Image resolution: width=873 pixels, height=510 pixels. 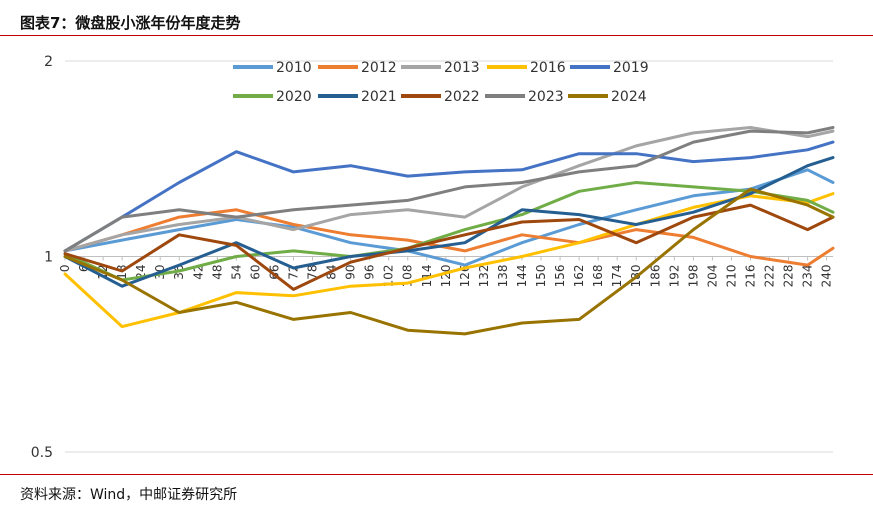 What do you see at coordinates (84, 269) in the screenshot?
I see `x-tick-label: 6` at bounding box center [84, 269].